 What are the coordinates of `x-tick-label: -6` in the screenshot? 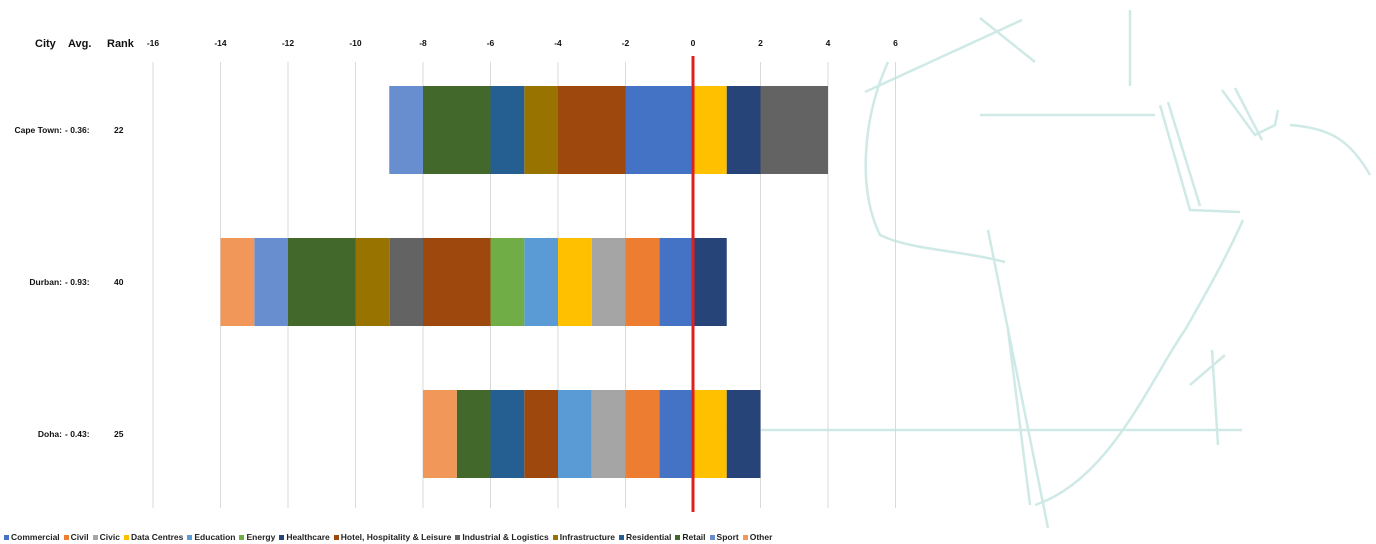 It's located at (491, 43).